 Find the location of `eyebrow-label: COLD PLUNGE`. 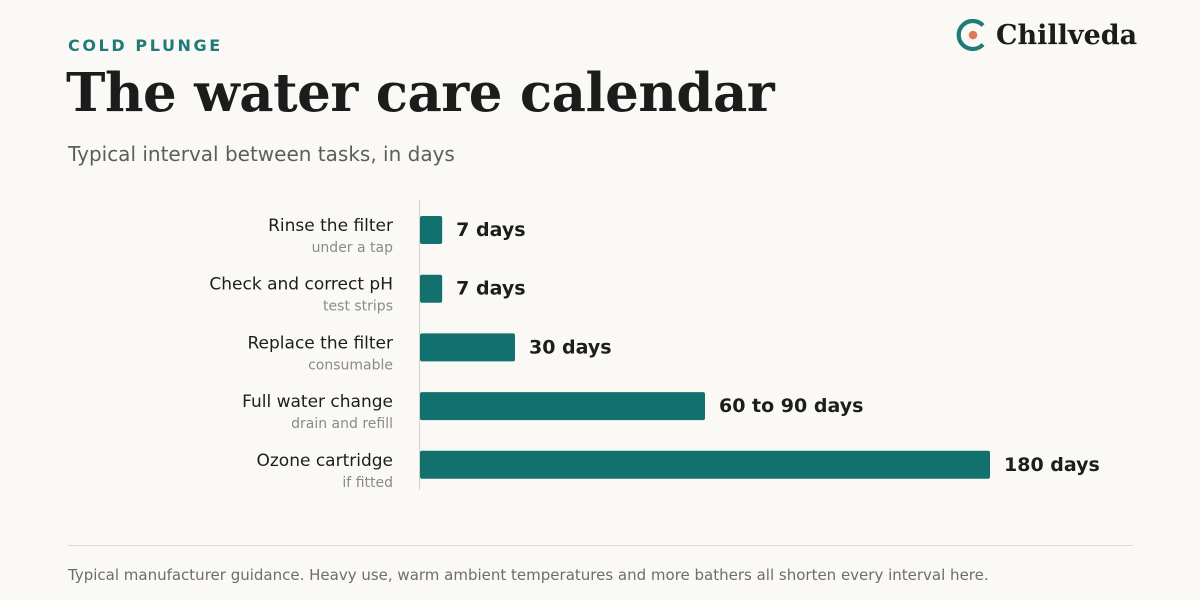

eyebrow-label: COLD PLUNGE is located at coordinates (145, 45).